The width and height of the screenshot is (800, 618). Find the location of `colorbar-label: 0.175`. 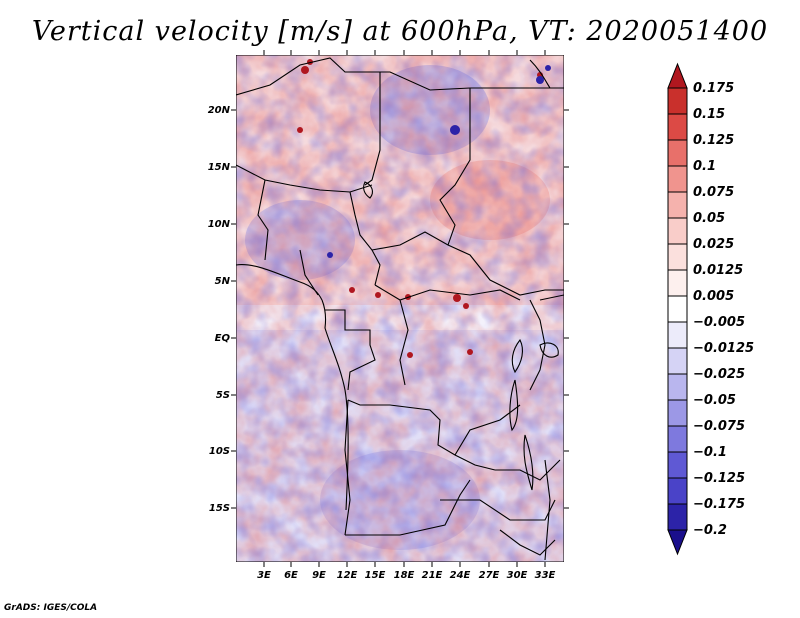

colorbar-label: 0.175 is located at coordinates (713, 88).